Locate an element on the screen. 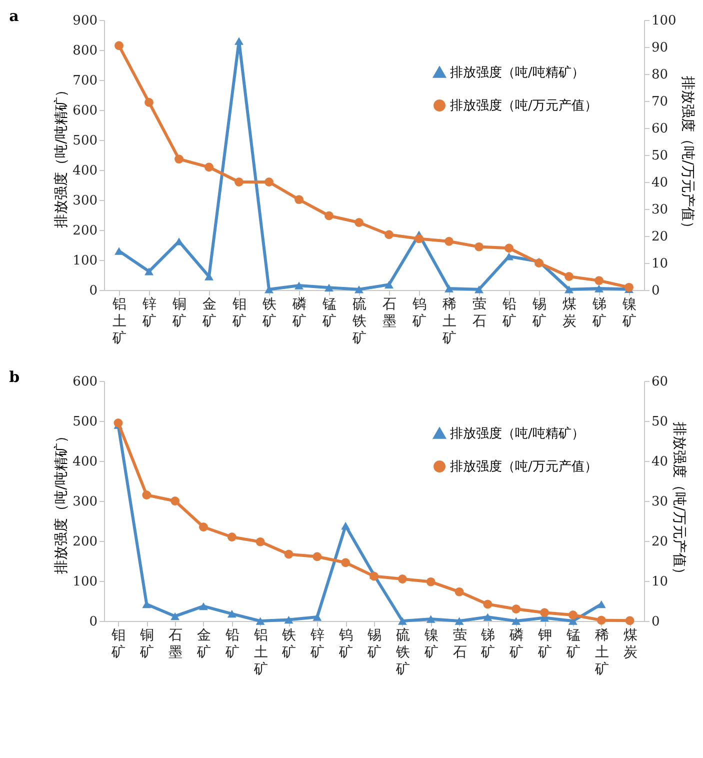 The width and height of the screenshot is (703, 758). x-tick-label: 磷矿 is located at coordinates (516, 644).